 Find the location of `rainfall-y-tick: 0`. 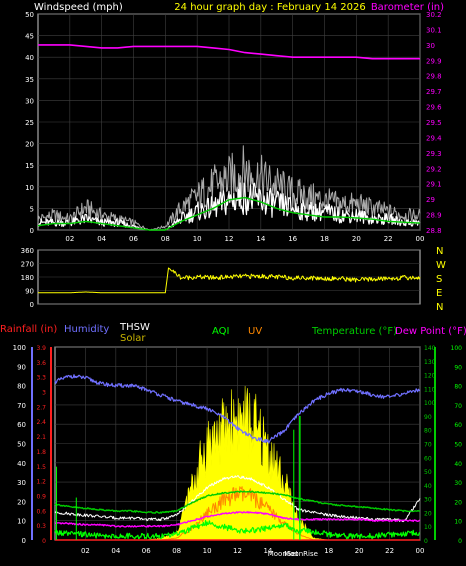

rainfall-y-tick: 0 is located at coordinates (44, 541).